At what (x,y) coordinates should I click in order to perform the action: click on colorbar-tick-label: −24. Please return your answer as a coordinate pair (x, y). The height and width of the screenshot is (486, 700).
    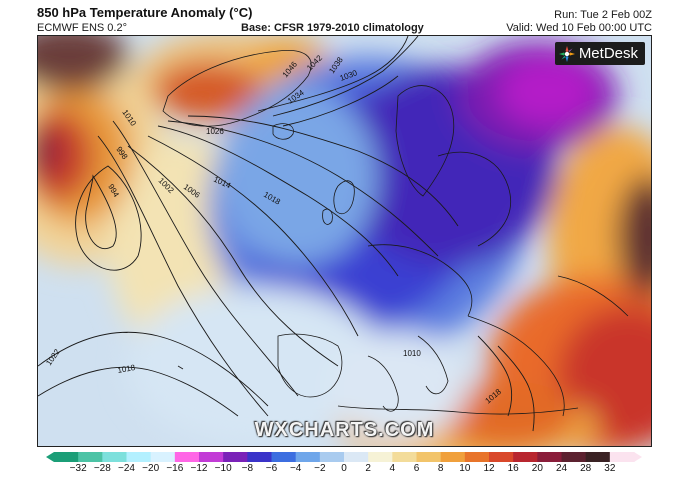
    Looking at the image, I should click on (126, 468).